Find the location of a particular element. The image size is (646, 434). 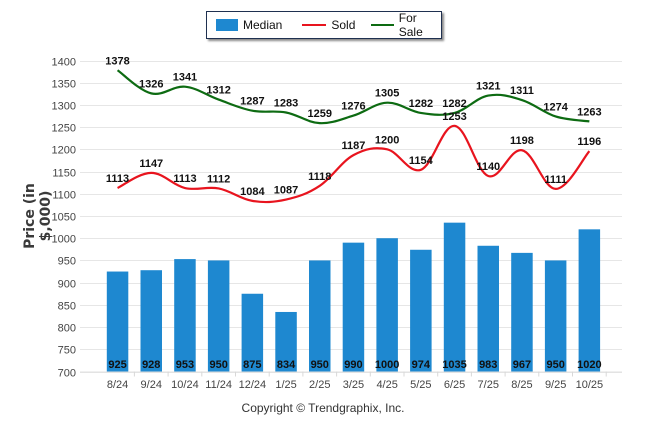

for-sale-data-label: 1276 is located at coordinates (353, 107).